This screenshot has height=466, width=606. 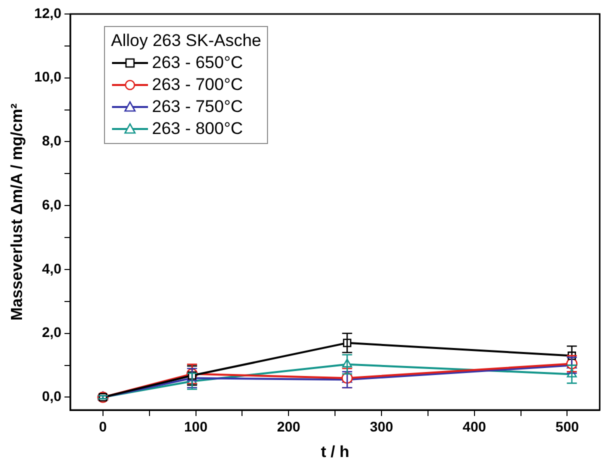 What do you see at coordinates (103, 426) in the screenshot?
I see `x-tick-label: 0` at bounding box center [103, 426].